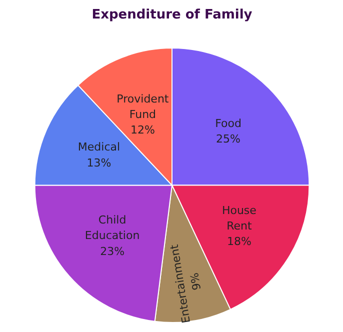  What do you see at coordinates (142, 129) in the screenshot?
I see `data-label: 12%` at bounding box center [142, 129].